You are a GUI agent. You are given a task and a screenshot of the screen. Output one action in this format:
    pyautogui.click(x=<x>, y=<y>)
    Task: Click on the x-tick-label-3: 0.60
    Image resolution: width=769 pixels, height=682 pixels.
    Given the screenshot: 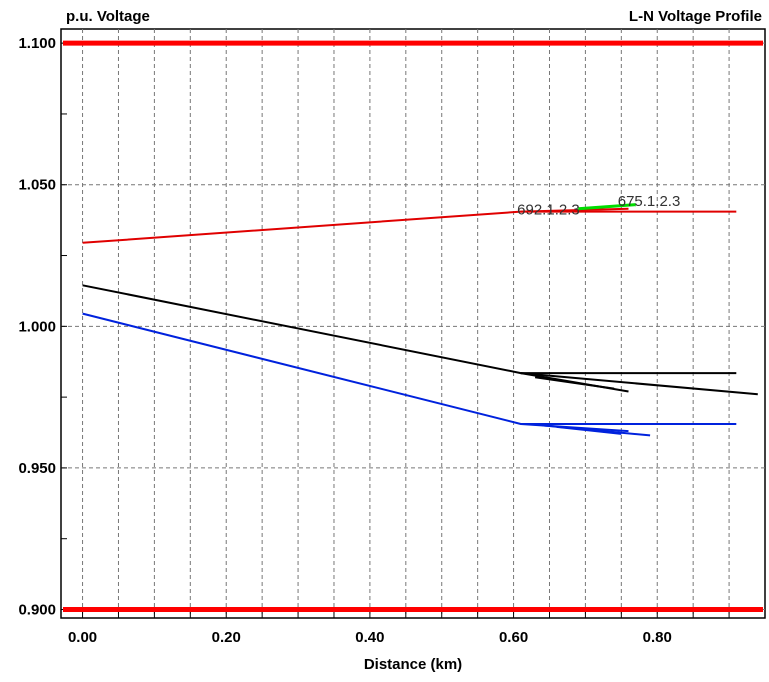 What is the action you would take?
    pyautogui.click(x=513, y=637)
    